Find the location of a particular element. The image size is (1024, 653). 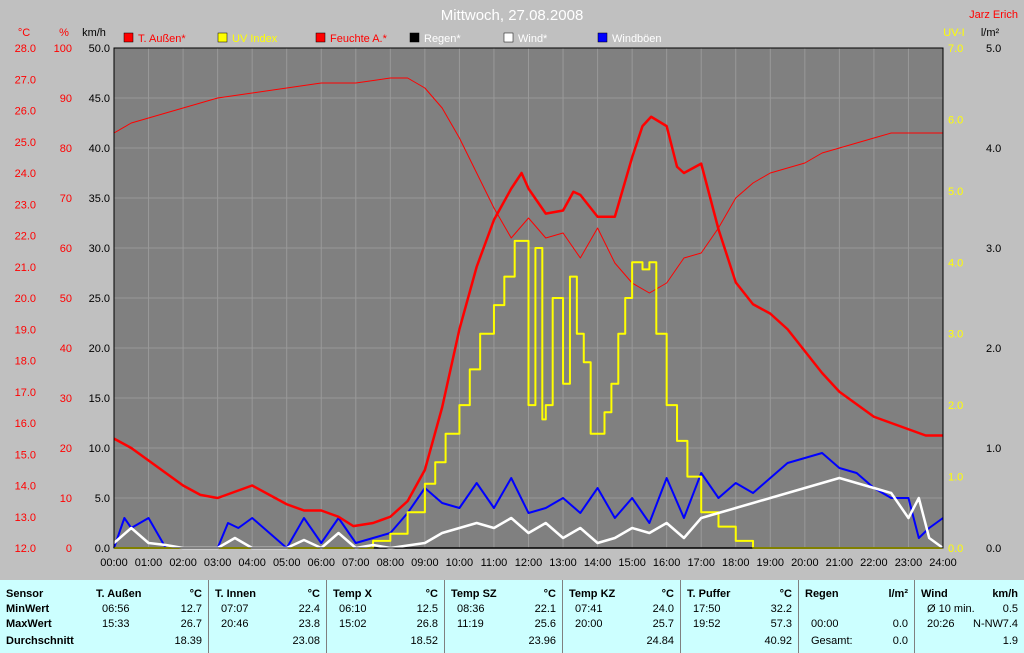

stats-max-value: 57.3 is located at coordinates (781, 624).